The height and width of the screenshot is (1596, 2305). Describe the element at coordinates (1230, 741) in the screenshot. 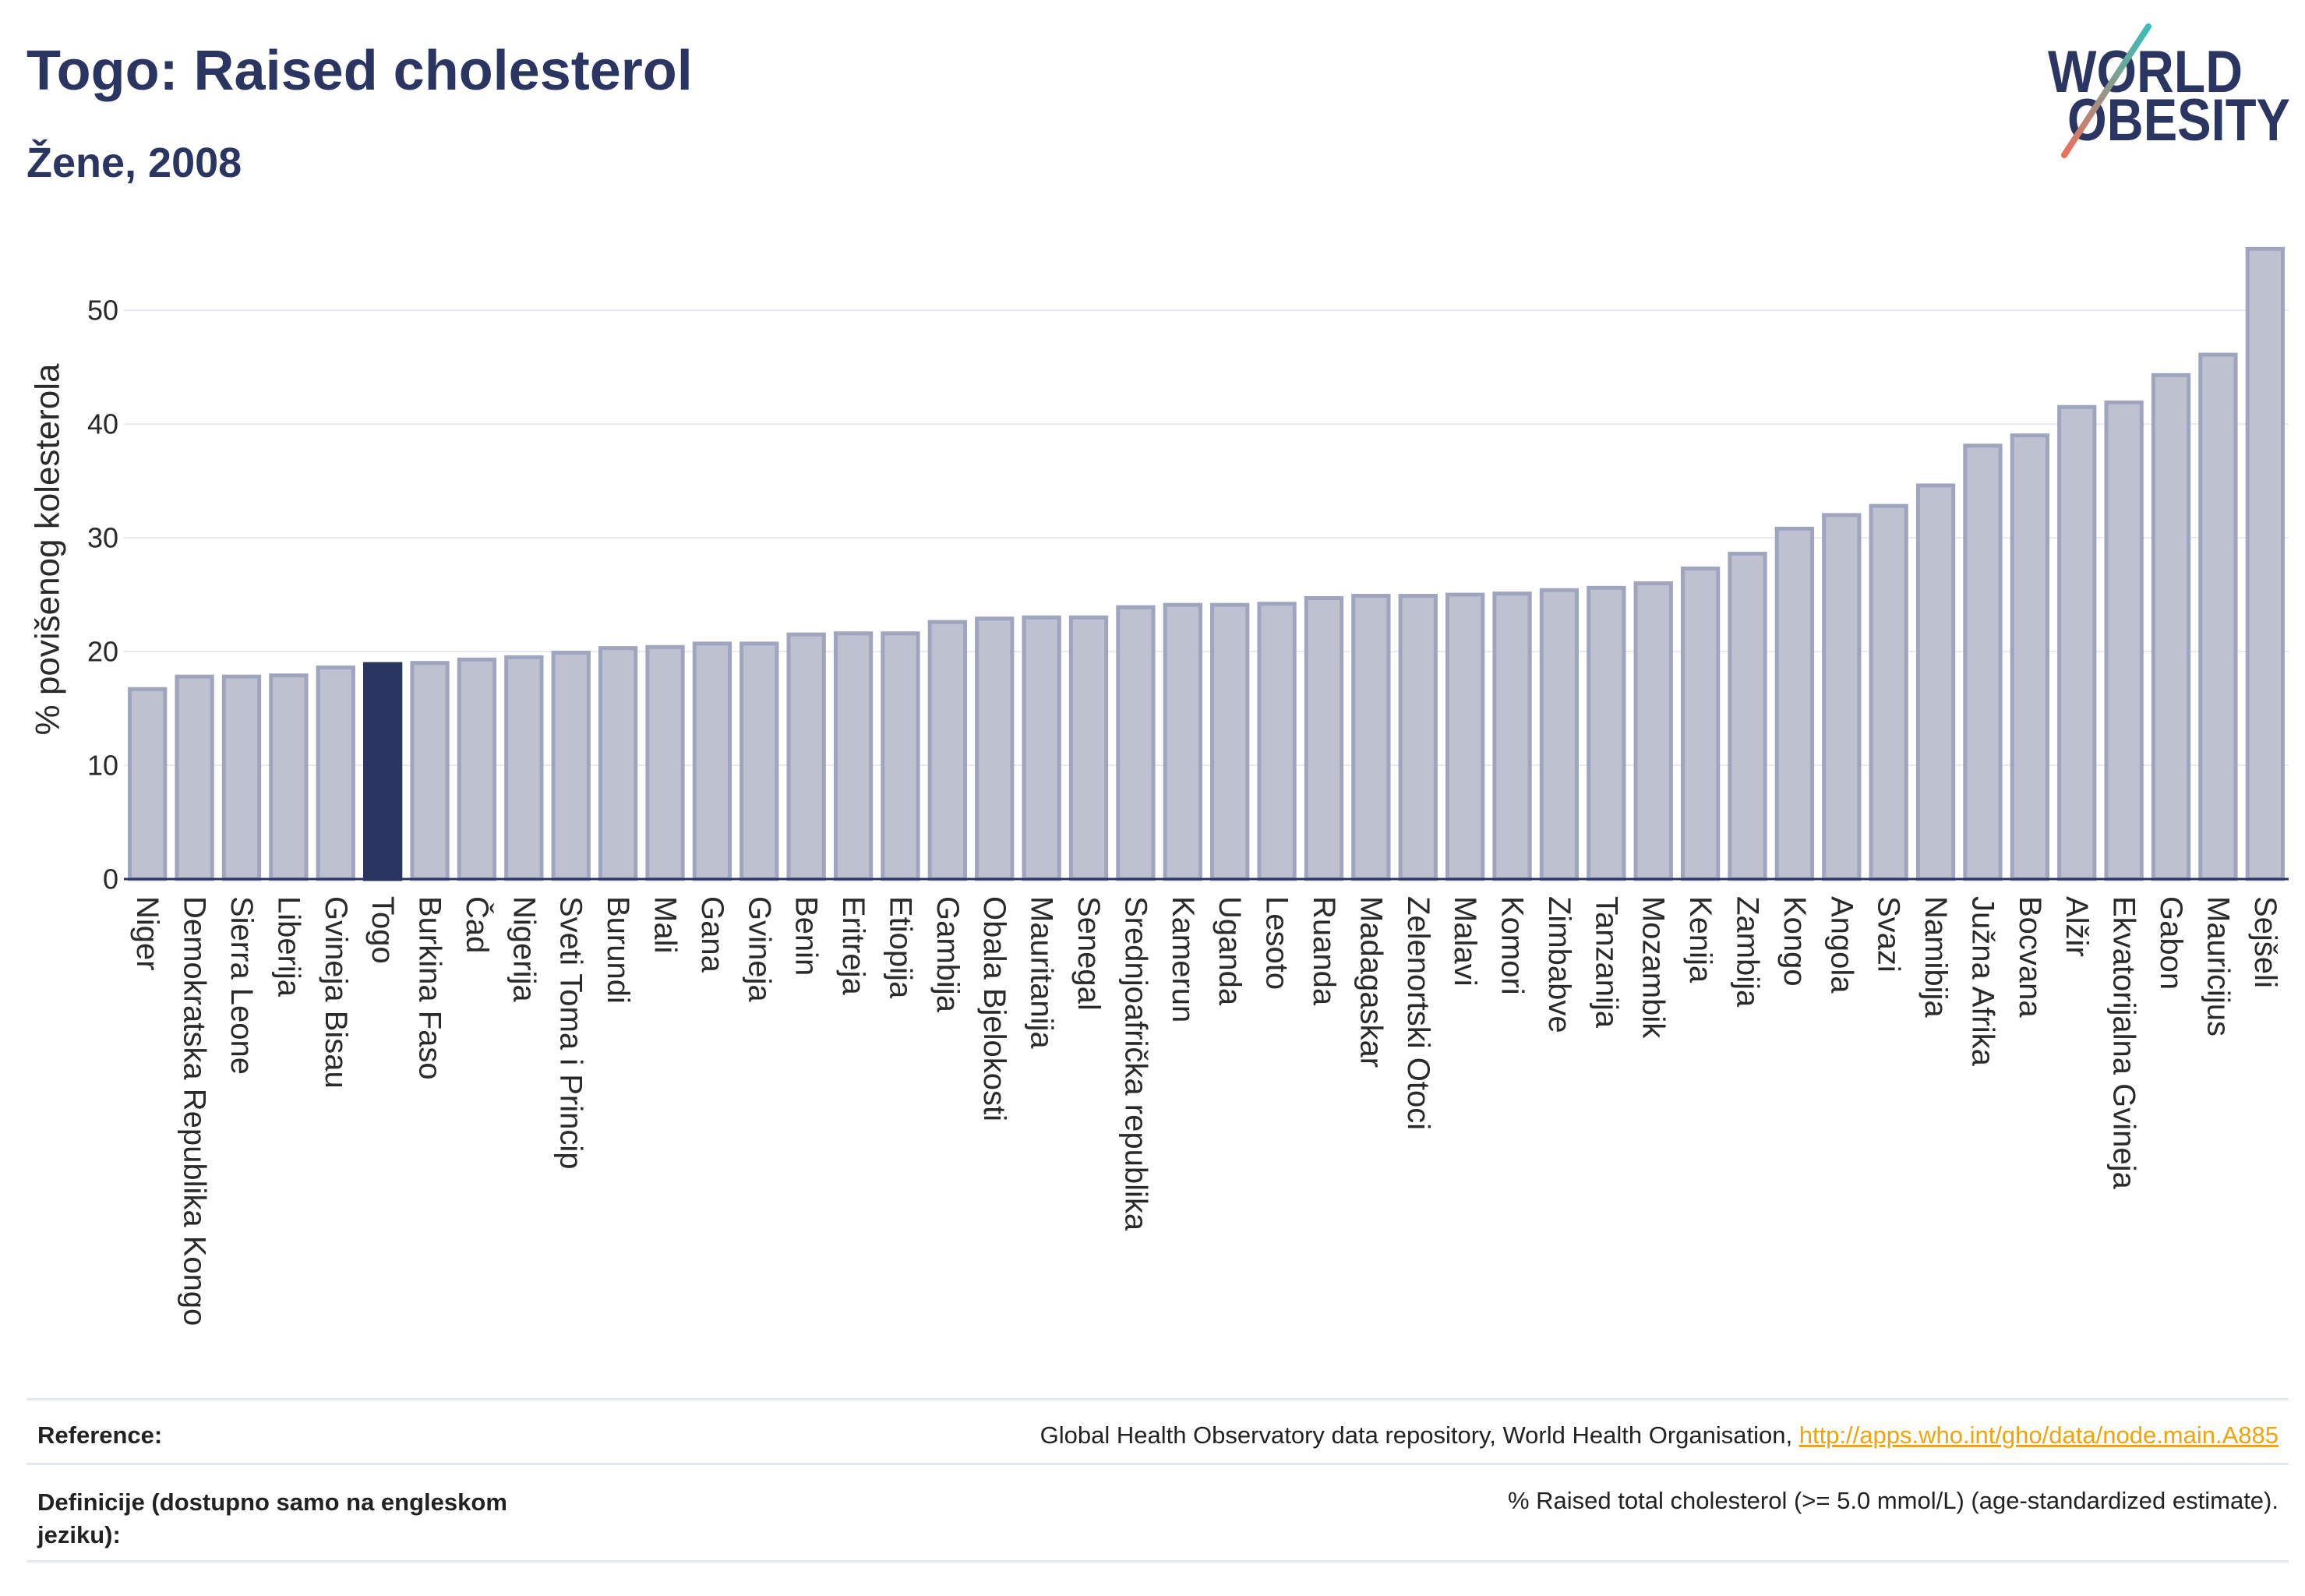

I see `bar-uganda` at that location.